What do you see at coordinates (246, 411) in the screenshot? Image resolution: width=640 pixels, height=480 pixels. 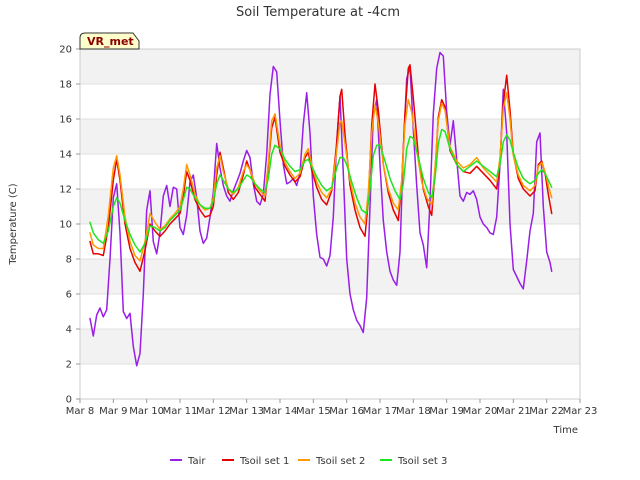 I see `x-tick-label: Mar 13` at bounding box center [246, 411].